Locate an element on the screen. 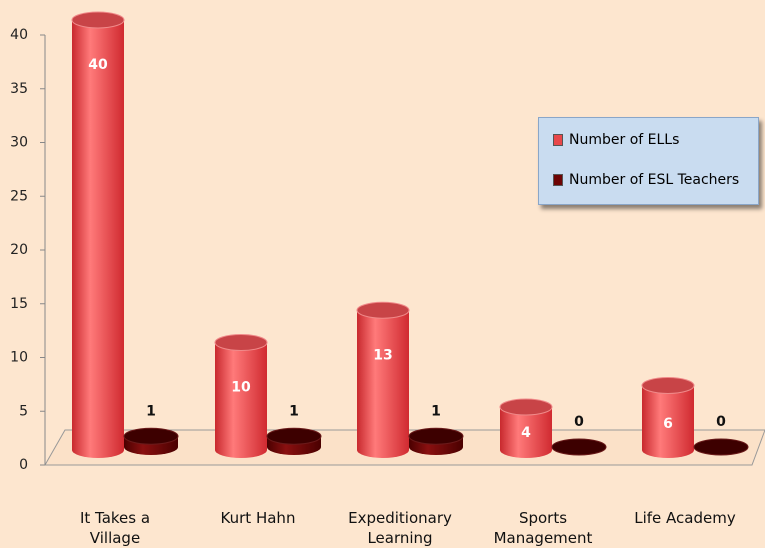 The width and height of the screenshot is (765, 548). y-tick-label: 20 is located at coordinates (19, 250).